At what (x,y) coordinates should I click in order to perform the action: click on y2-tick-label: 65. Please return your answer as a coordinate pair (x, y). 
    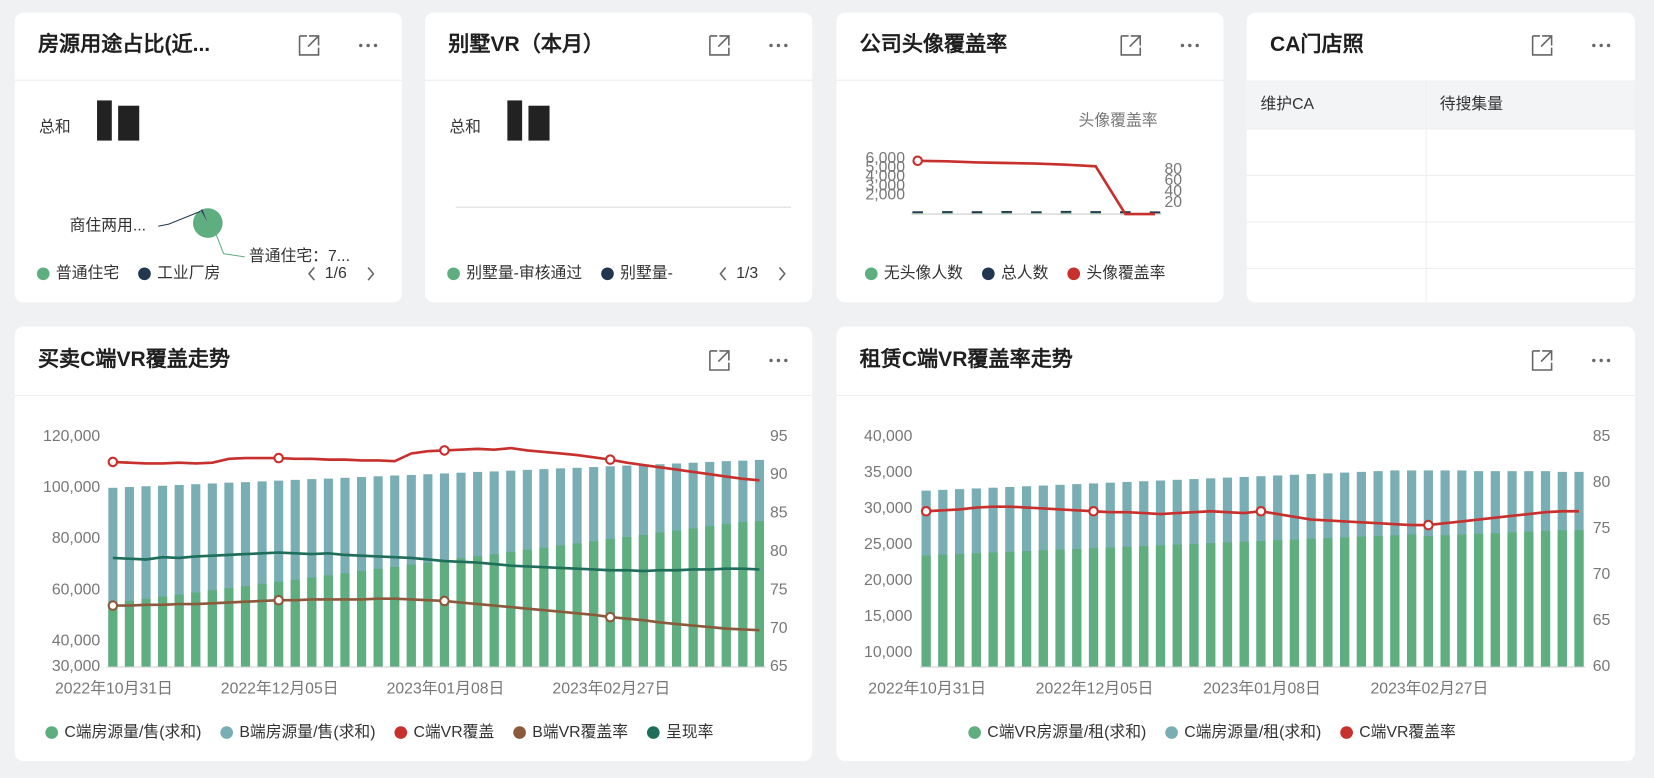
    Looking at the image, I should click on (779, 666).